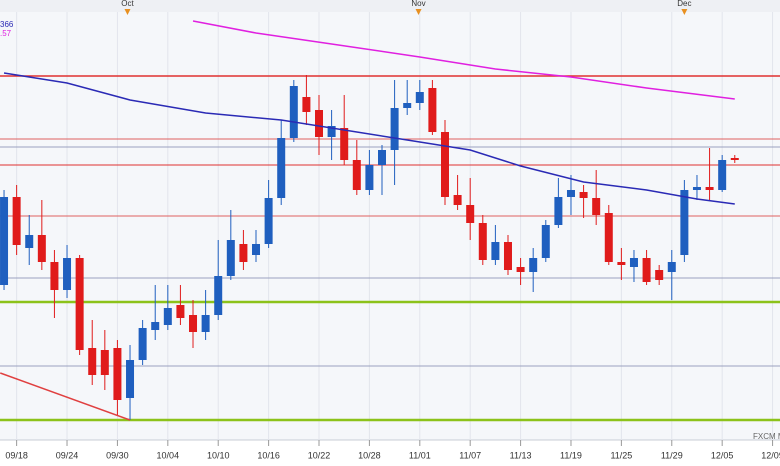 Image resolution: width=780 pixels, height=466 pixels. What do you see at coordinates (7, 24) in the screenshot?
I see `legend-text: 366` at bounding box center [7, 24].